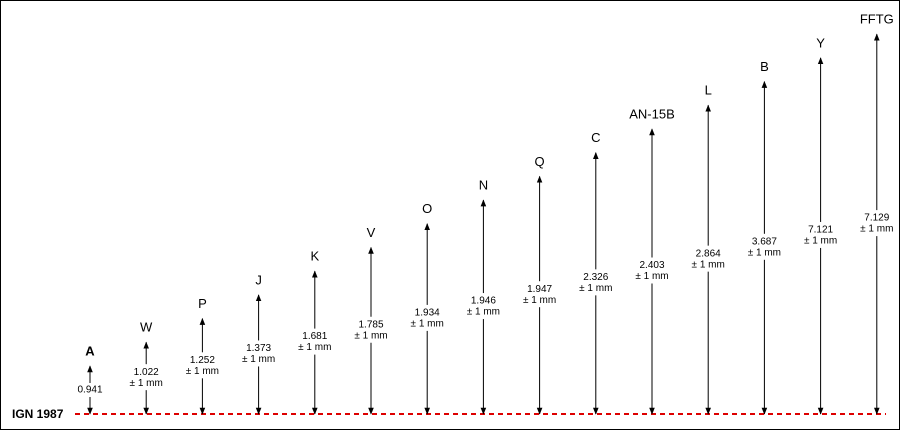 Image resolution: width=900 pixels, height=430 pixels. I want to click on point-label: K, so click(314, 256).